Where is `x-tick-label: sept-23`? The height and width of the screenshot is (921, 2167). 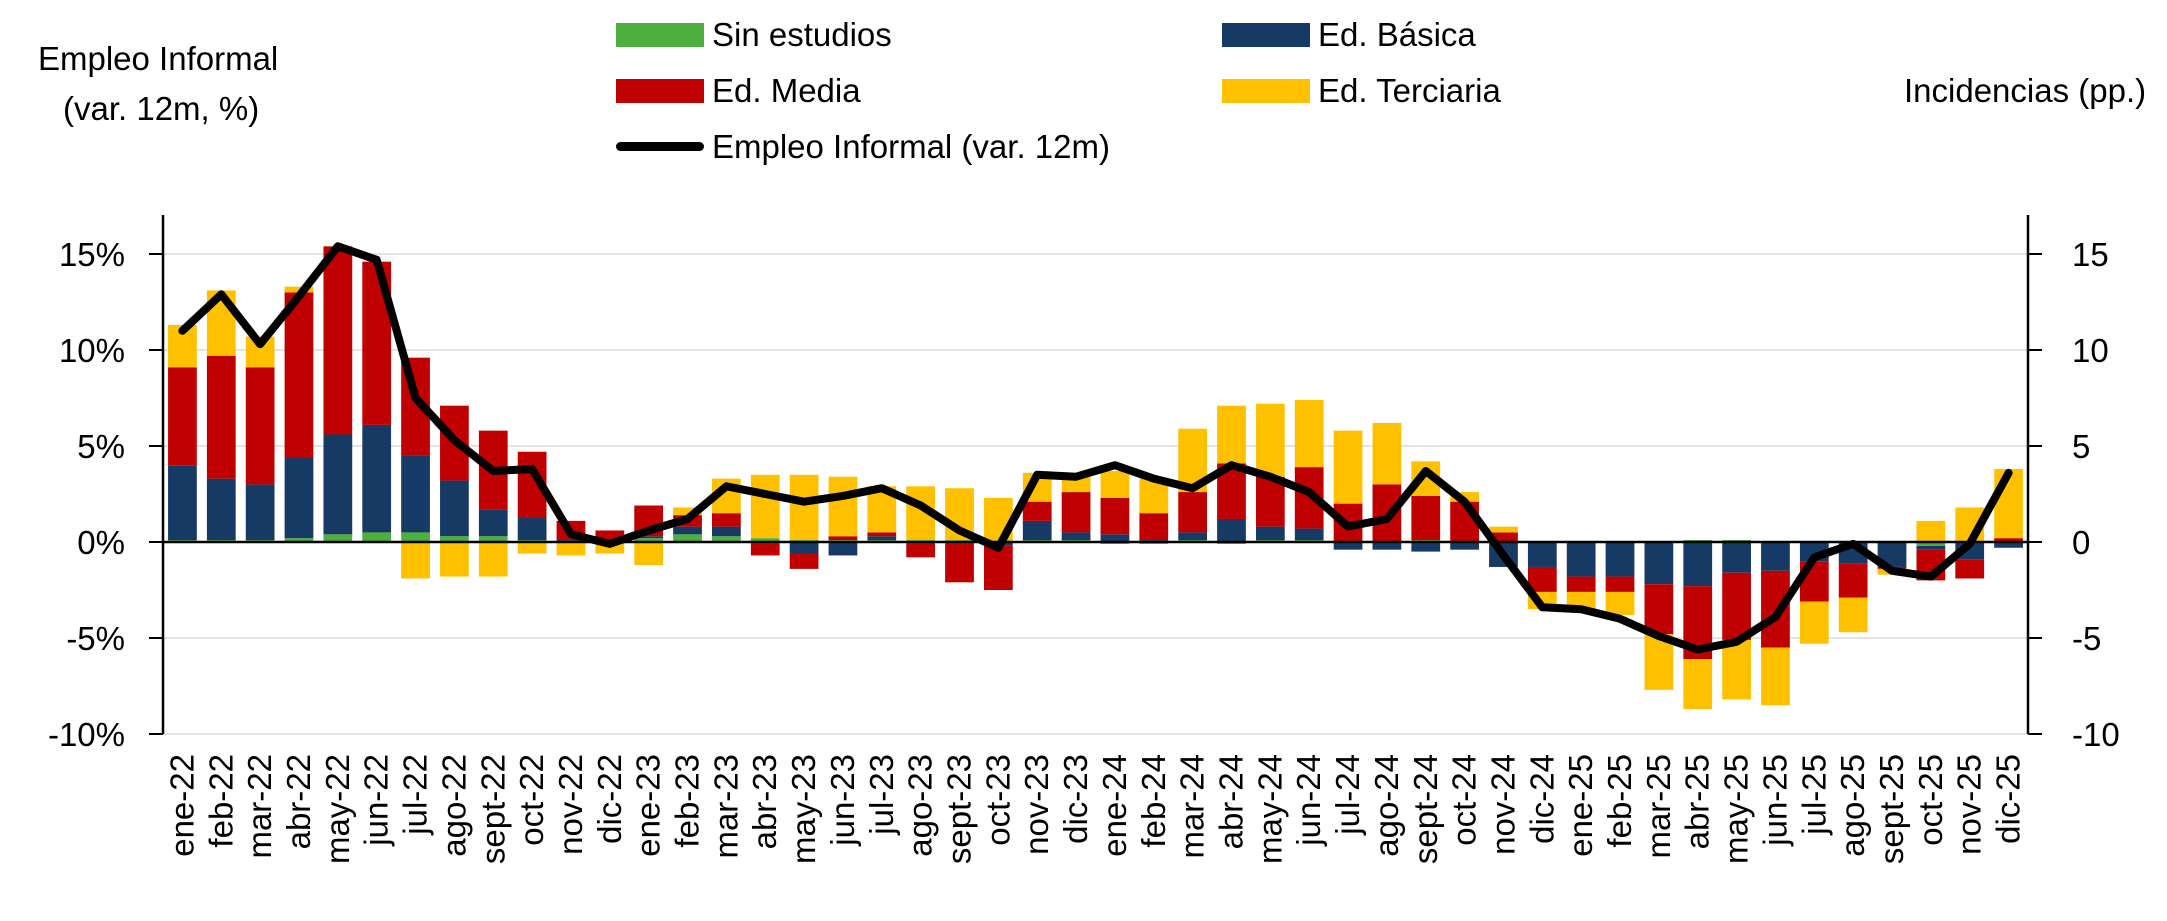
x-tick-label: sept-23 is located at coordinates (959, 809).